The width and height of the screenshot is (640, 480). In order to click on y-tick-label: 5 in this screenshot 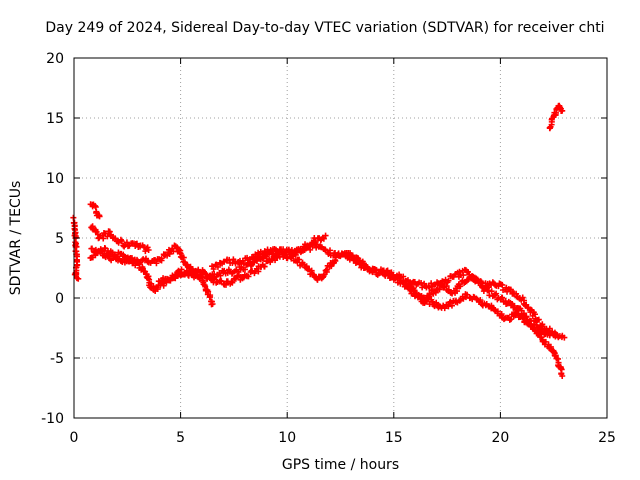, I will do `click(59, 239)`.